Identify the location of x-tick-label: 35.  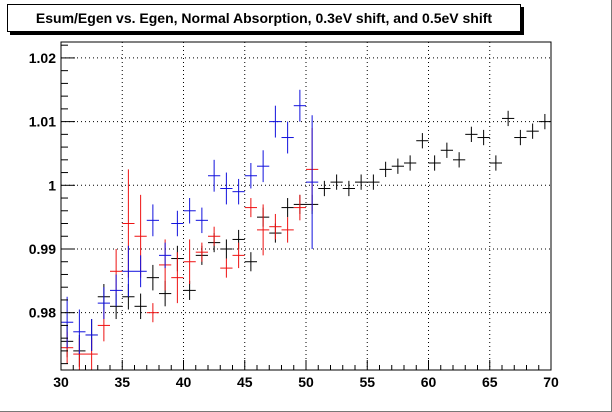
(122, 382).